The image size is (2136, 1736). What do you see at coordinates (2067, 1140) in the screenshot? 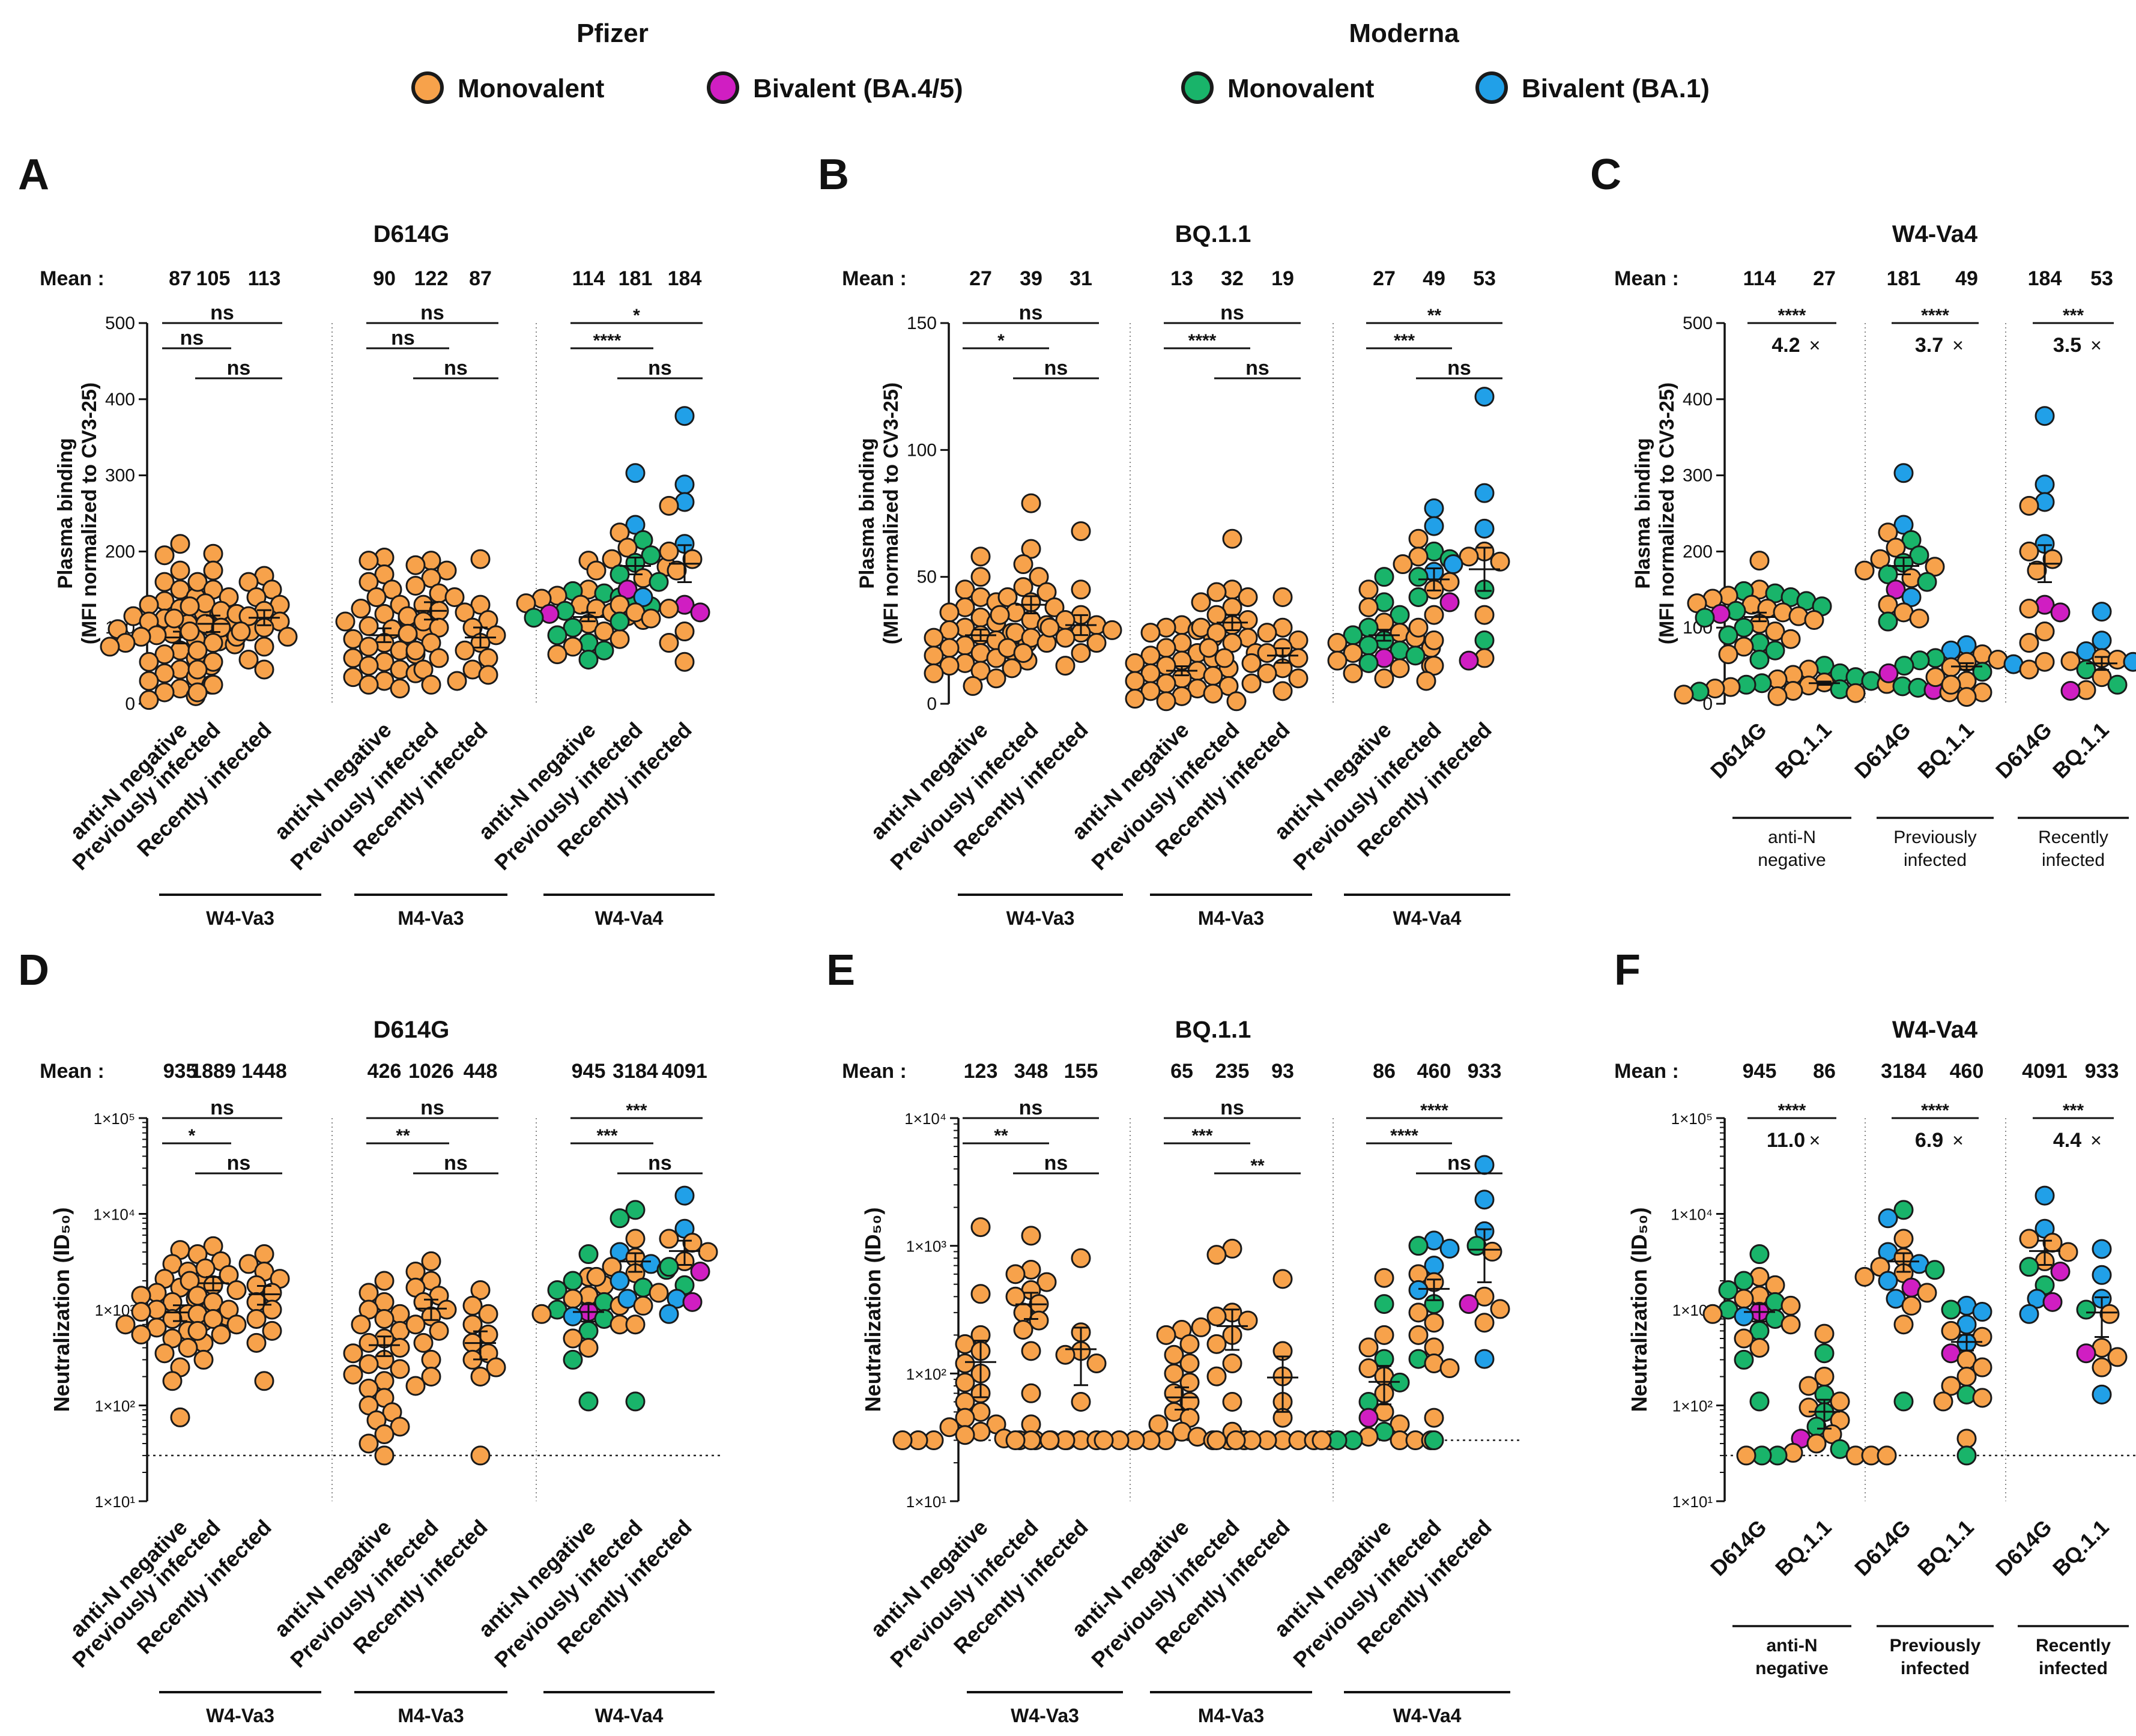
I see `fold-change: 4.4` at bounding box center [2067, 1140].